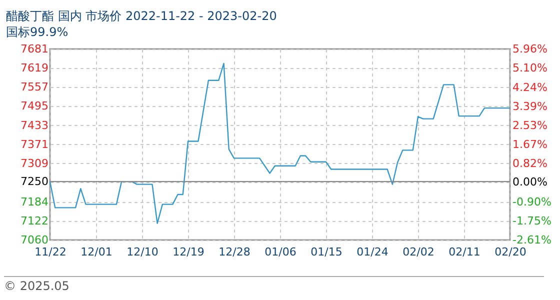  What do you see at coordinates (532, 221) in the screenshot?
I see `y2-tick-label: -1.75%` at bounding box center [532, 221].